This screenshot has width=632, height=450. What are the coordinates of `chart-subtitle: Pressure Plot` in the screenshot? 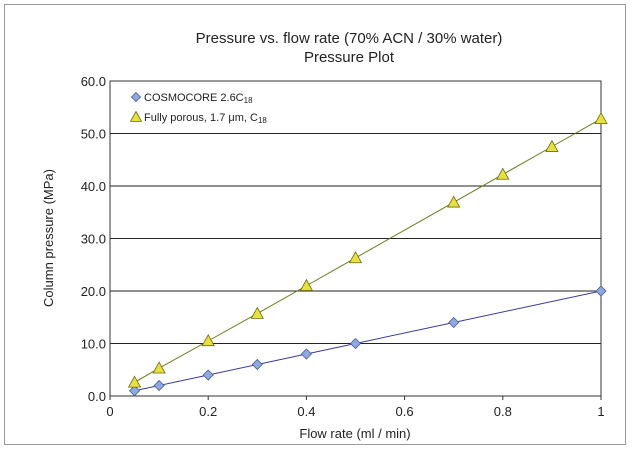 It's located at (349, 57).